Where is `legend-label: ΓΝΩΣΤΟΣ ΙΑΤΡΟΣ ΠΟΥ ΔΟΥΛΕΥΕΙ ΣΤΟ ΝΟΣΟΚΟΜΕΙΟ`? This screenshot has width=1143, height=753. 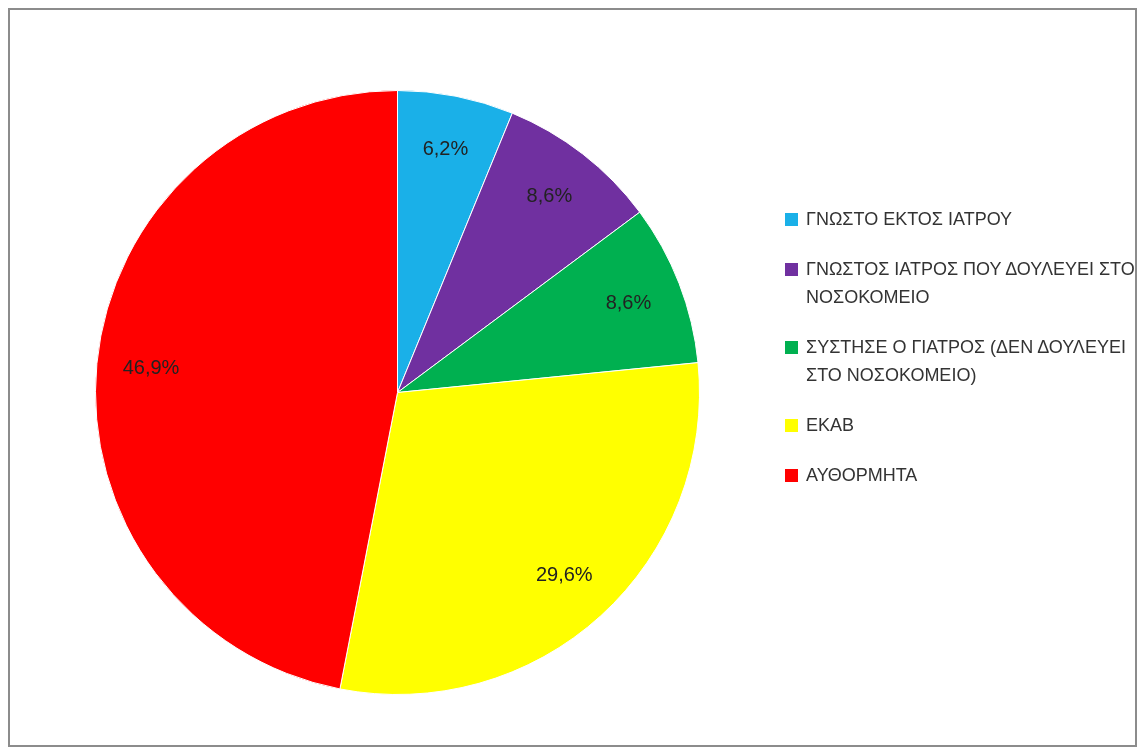
legend-label: ΓΝΩΣΤΟΣ ΙΑΤΡΟΣ ΠΟΥ ΔΟΥΛΕΥΕΙ ΣΤΟ ΝΟΣΟΚΟΜΕΙΟ is located at coordinates (970, 283).